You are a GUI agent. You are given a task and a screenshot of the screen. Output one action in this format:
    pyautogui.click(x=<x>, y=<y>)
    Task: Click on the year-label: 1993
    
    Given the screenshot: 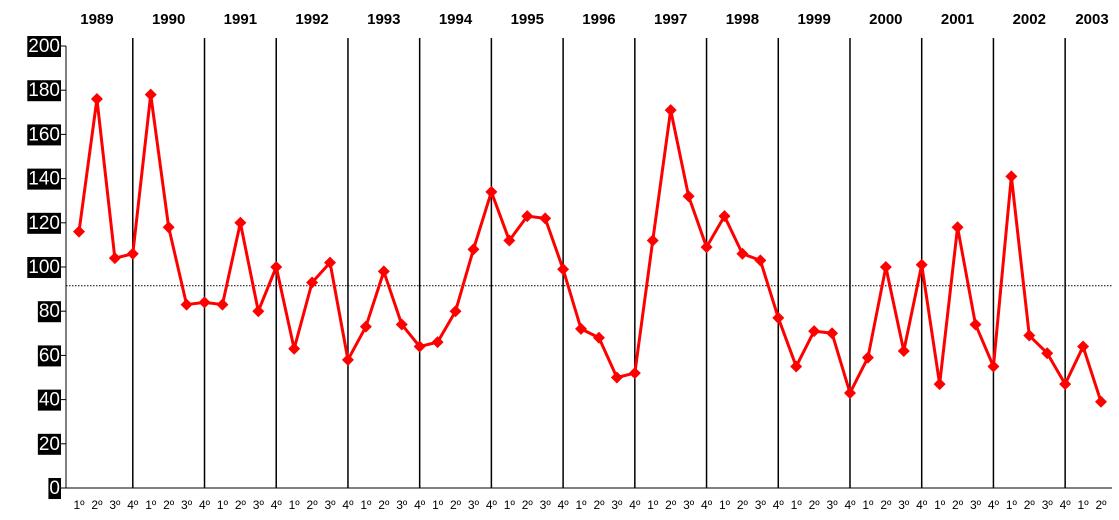 What is the action you would take?
    pyautogui.click(x=383, y=19)
    